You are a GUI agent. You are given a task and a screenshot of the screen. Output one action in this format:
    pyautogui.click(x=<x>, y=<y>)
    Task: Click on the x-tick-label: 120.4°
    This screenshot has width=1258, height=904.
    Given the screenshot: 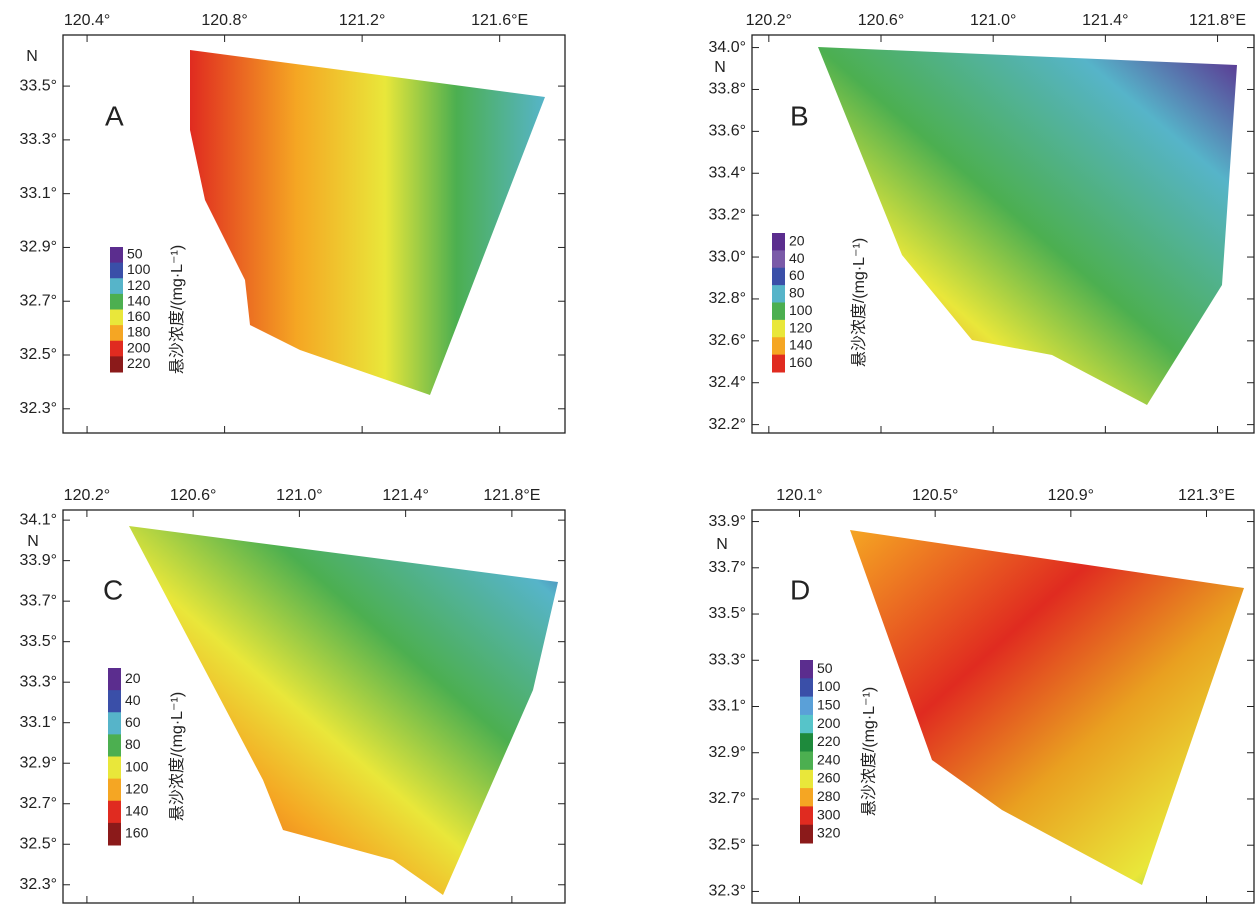 What is the action you would take?
    pyautogui.click(x=87, y=20)
    